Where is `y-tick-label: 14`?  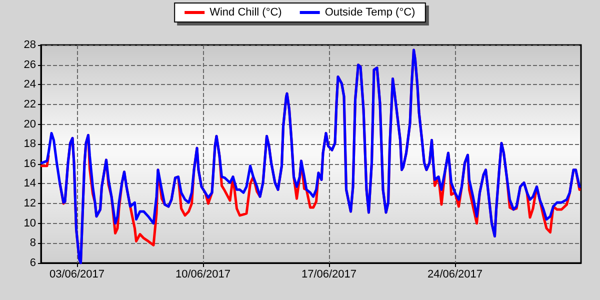
y-tick-label: 14 is located at coordinates (30, 184).